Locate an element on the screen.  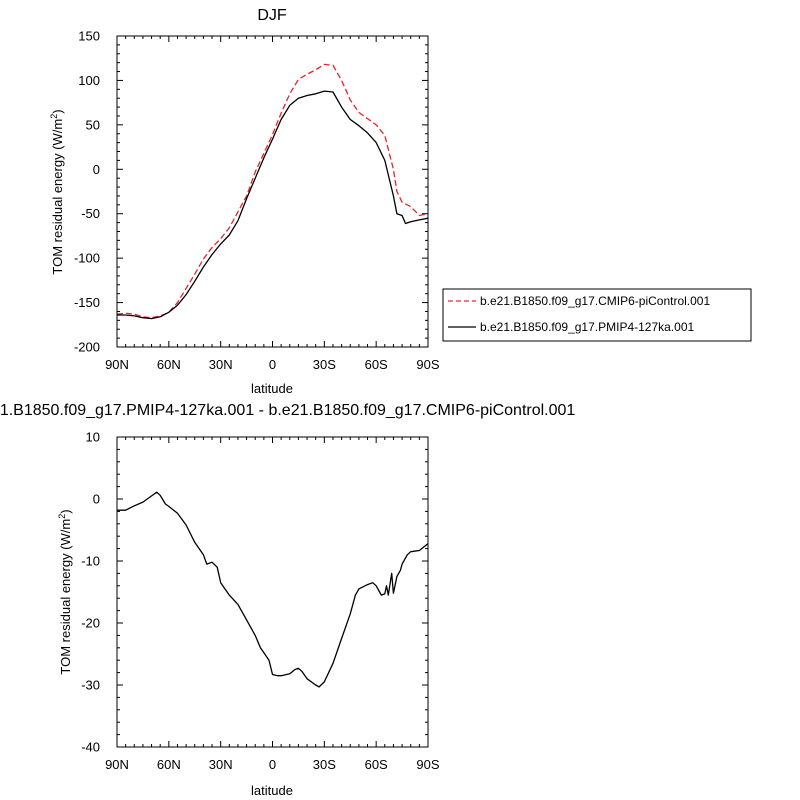
y-tick-label: -30 is located at coordinates (90, 685).